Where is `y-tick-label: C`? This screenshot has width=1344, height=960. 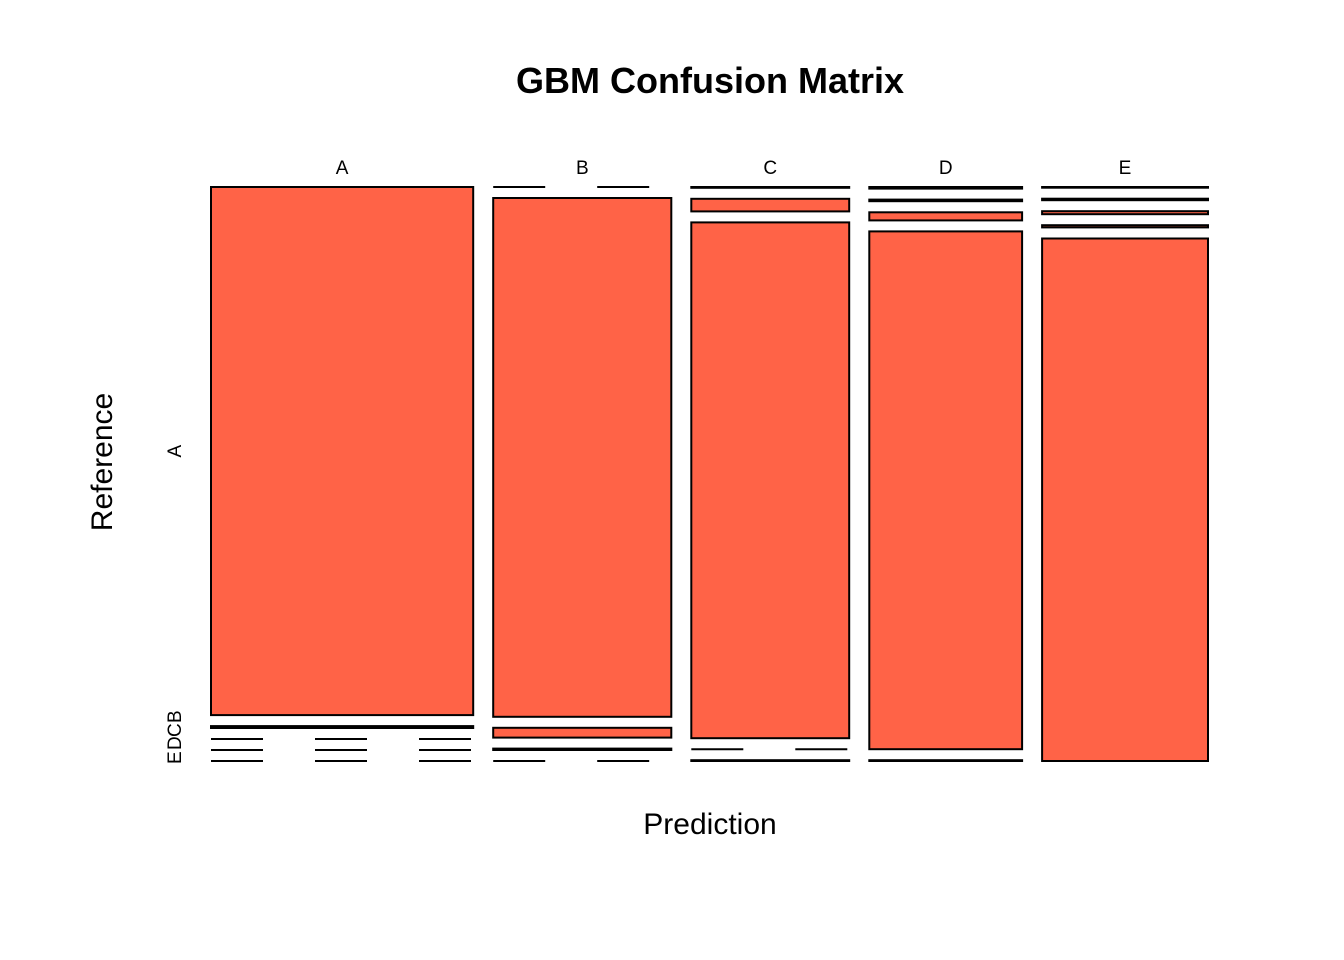
y-tick-label: C is located at coordinates (175, 730).